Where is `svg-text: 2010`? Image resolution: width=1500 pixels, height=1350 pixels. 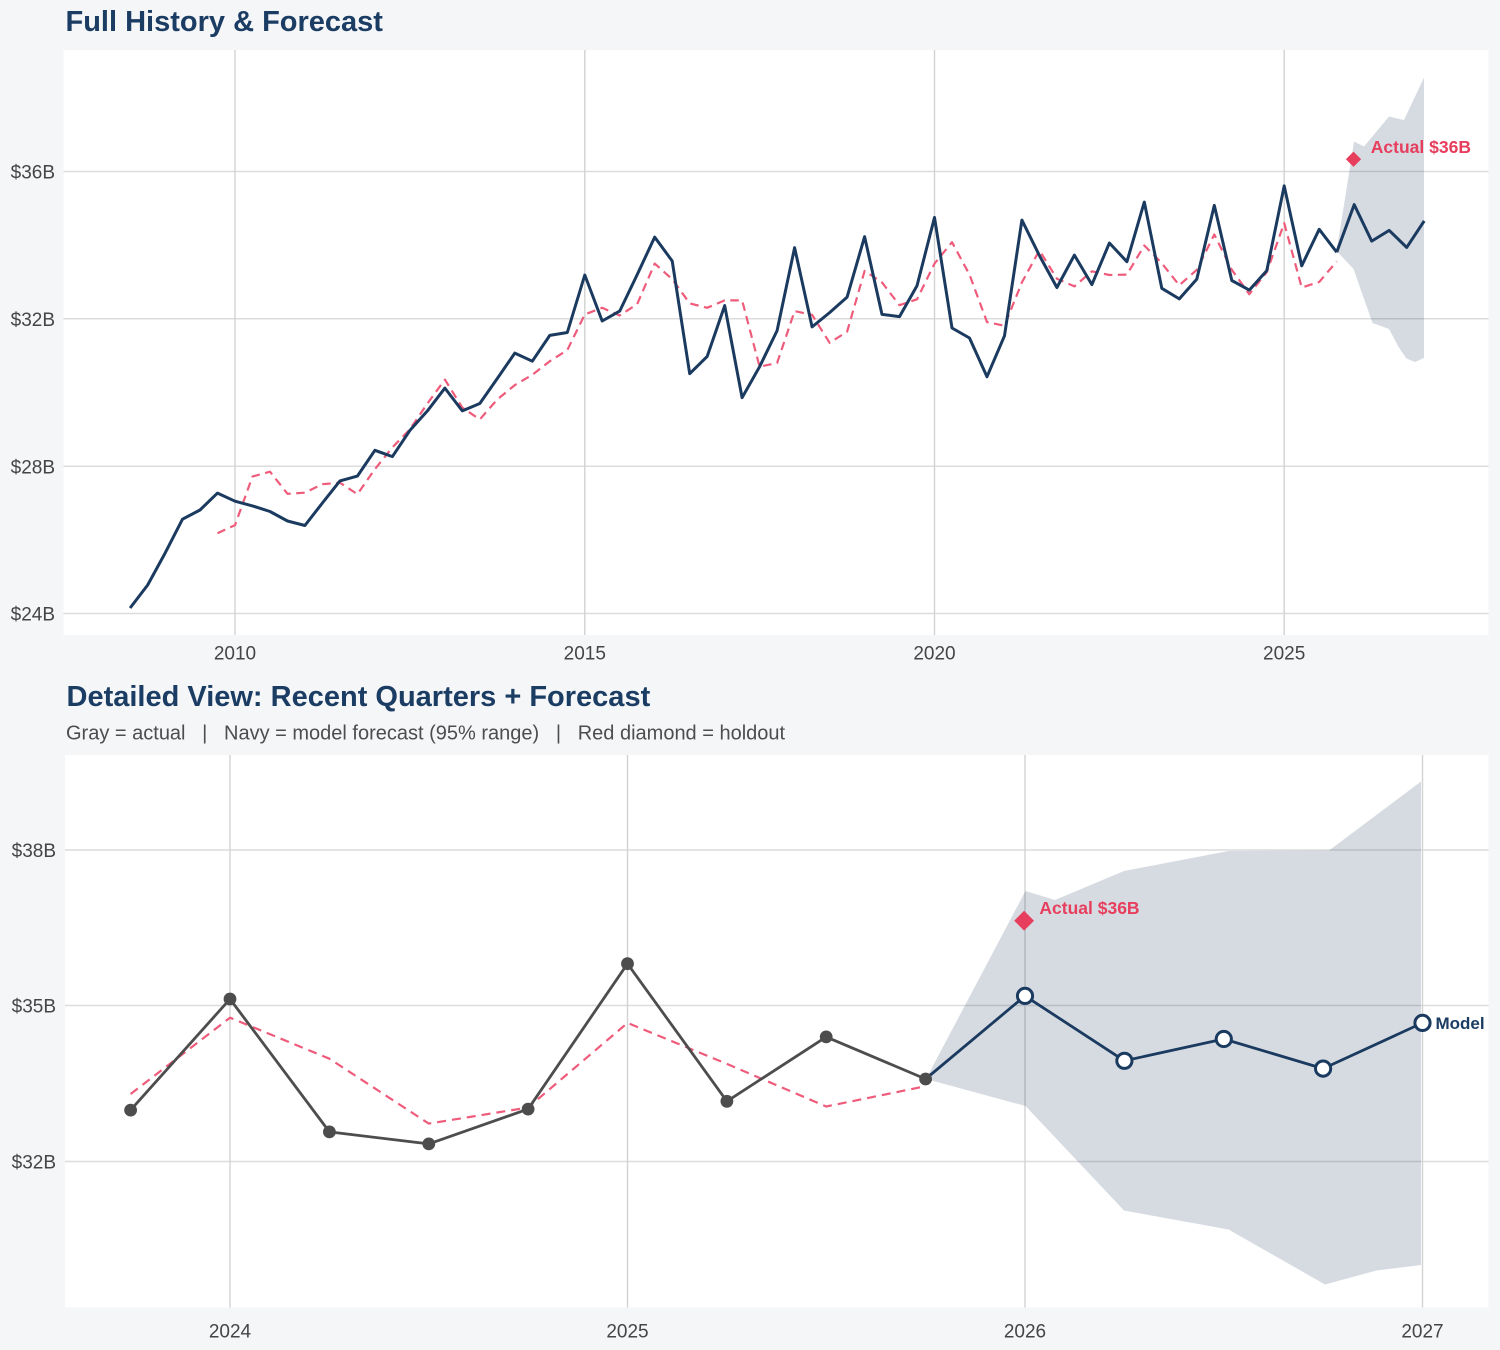
svg-text: 2010 is located at coordinates (235, 654).